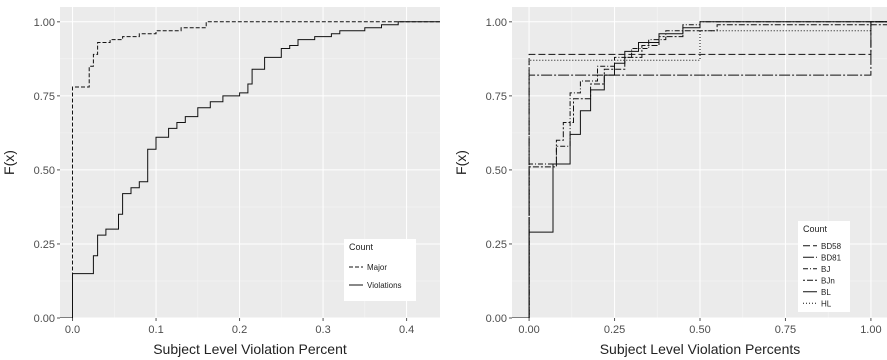 Image resolution: width=887 pixels, height=360 pixels. I want to click on x-tick-label: 0.25, so click(614, 330).